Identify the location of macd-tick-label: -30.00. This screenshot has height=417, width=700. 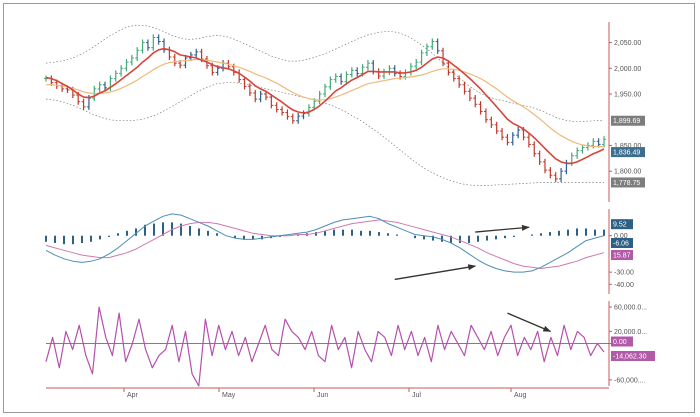
(624, 273).